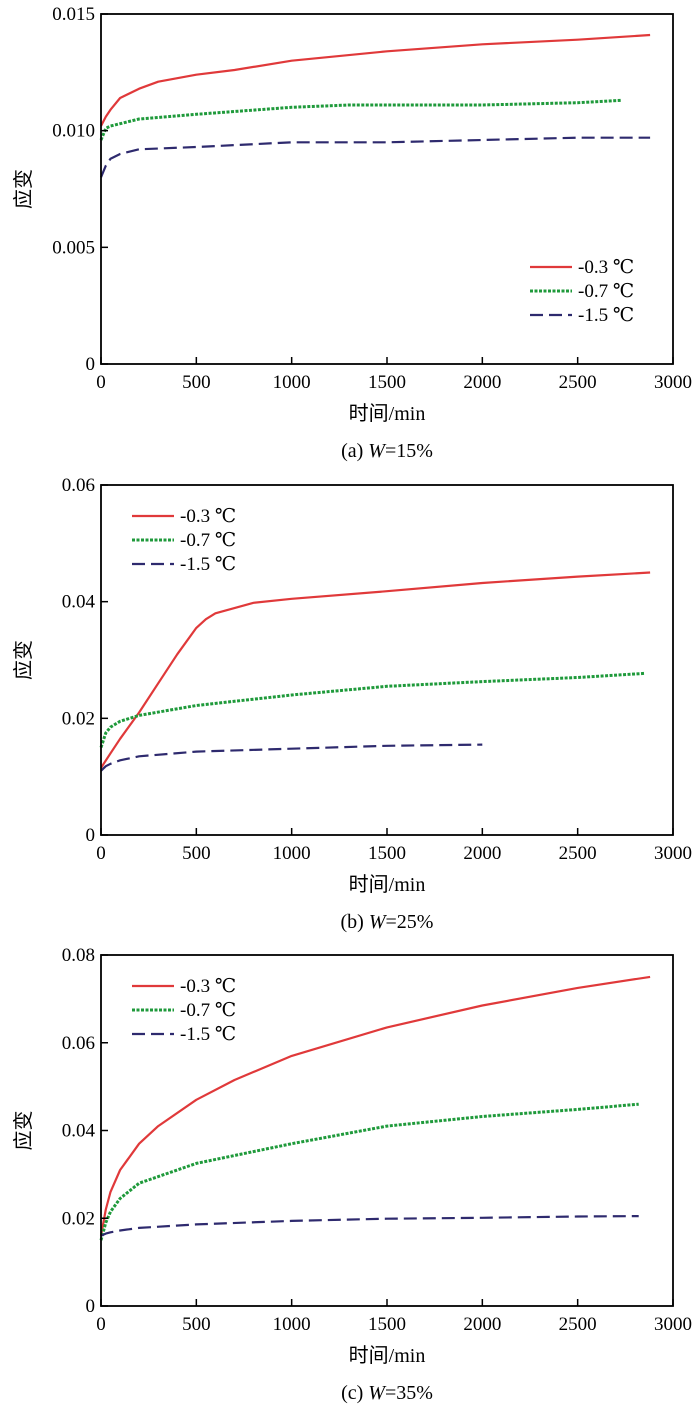  I want to click on y-tick-label-2-2: 0.04, so click(79, 1131).